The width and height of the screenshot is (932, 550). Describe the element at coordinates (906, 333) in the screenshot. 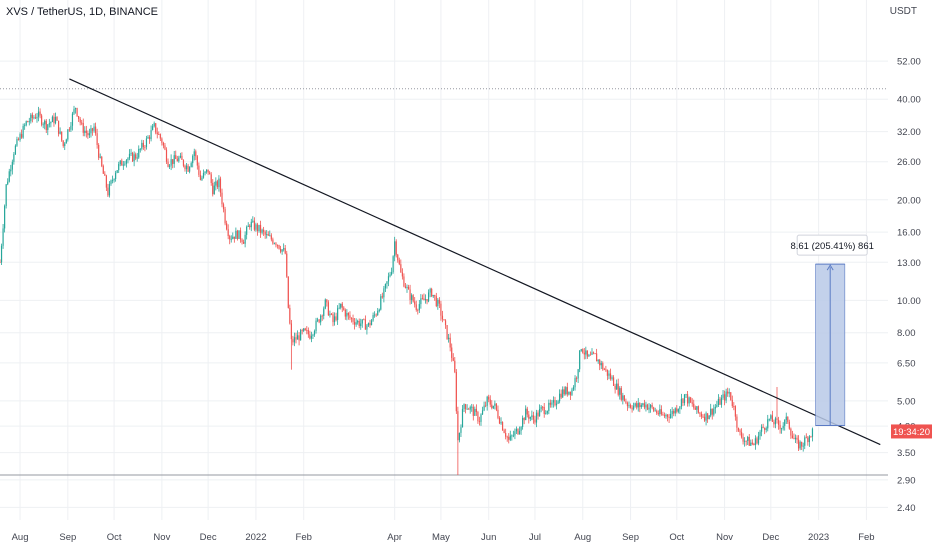

I see `y-tick-label: 8.00` at that location.